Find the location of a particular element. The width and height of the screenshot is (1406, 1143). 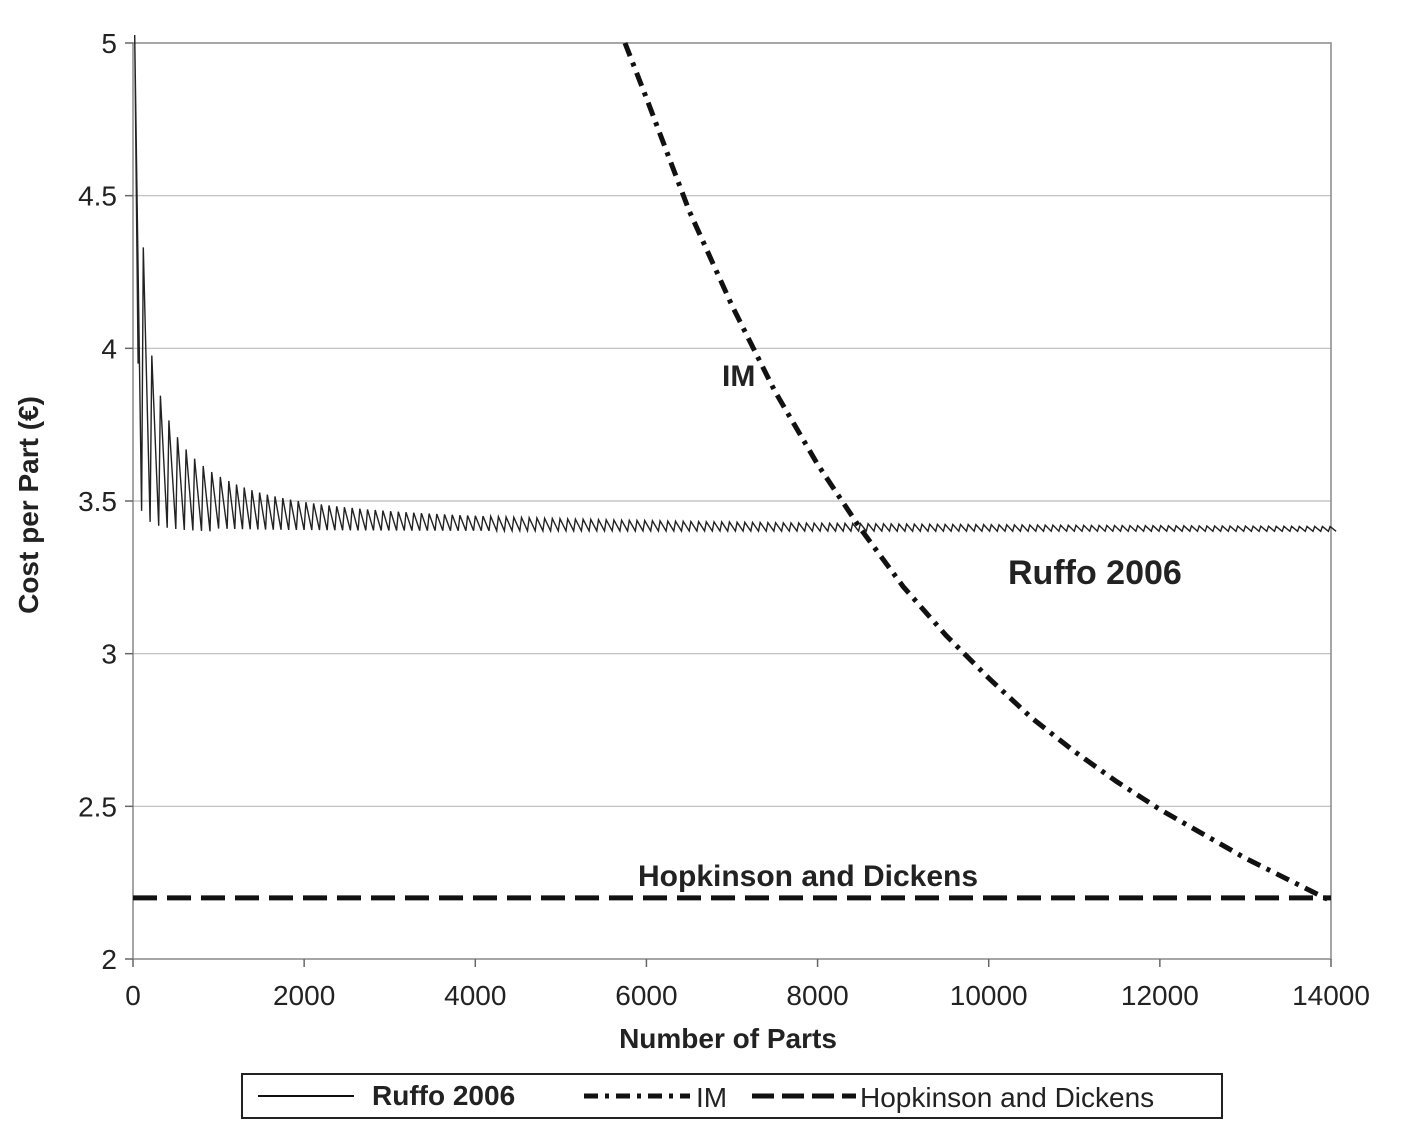

x-tick-label: 4000 is located at coordinates (475, 995).